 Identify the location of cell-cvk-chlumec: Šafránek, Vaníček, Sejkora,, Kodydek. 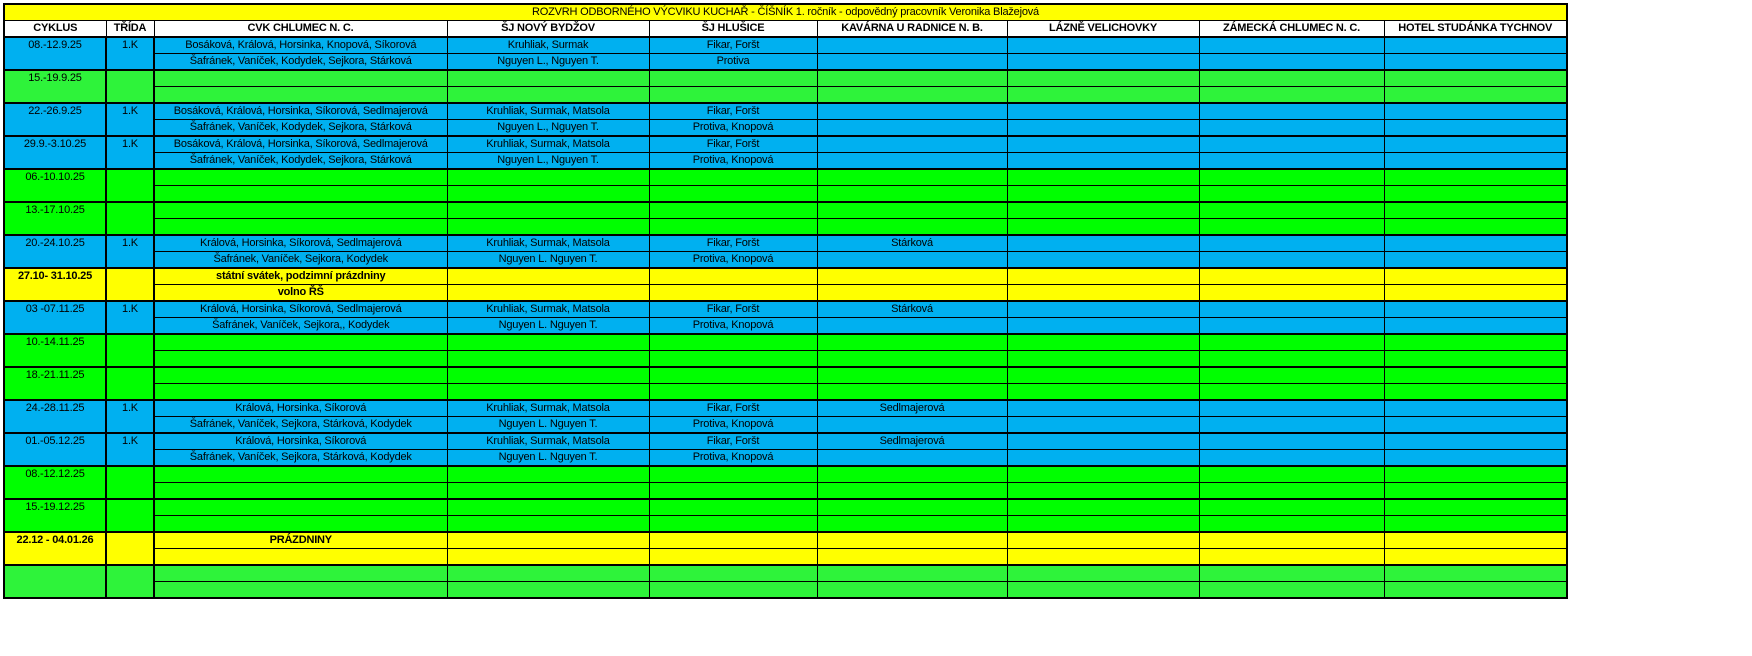
(300, 326).